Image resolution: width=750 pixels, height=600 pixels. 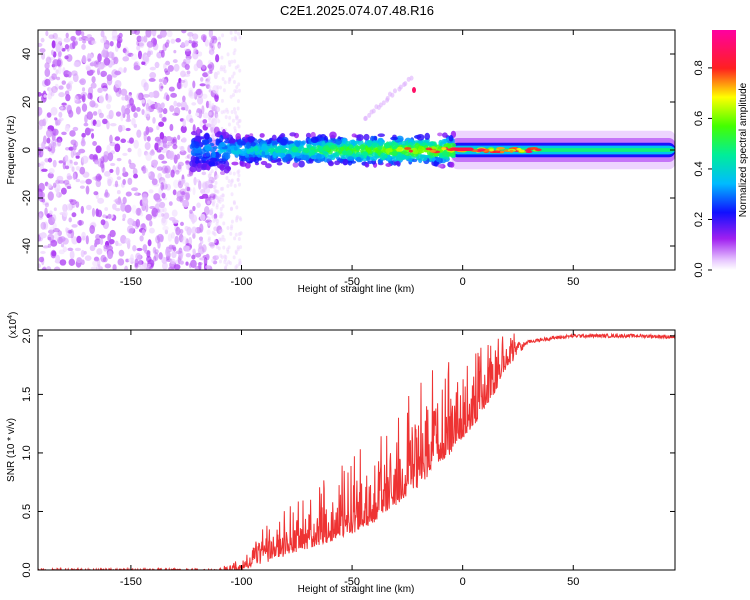 What do you see at coordinates (27, 198) in the screenshot?
I see `y-tick-label: -20` at bounding box center [27, 198].